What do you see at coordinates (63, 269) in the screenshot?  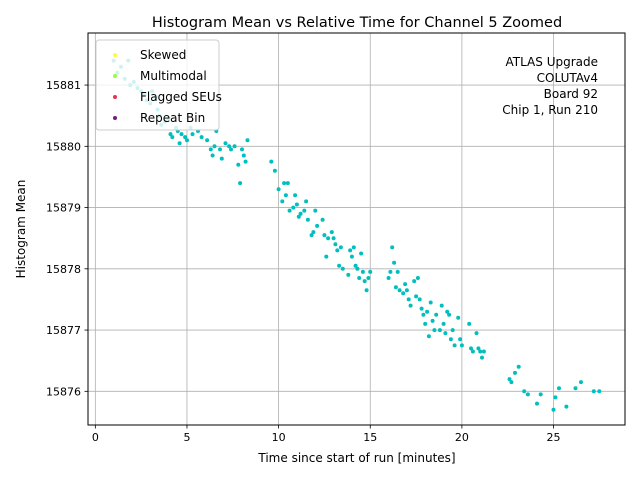 I see `y-tick-label: 15878` at bounding box center [63, 269].